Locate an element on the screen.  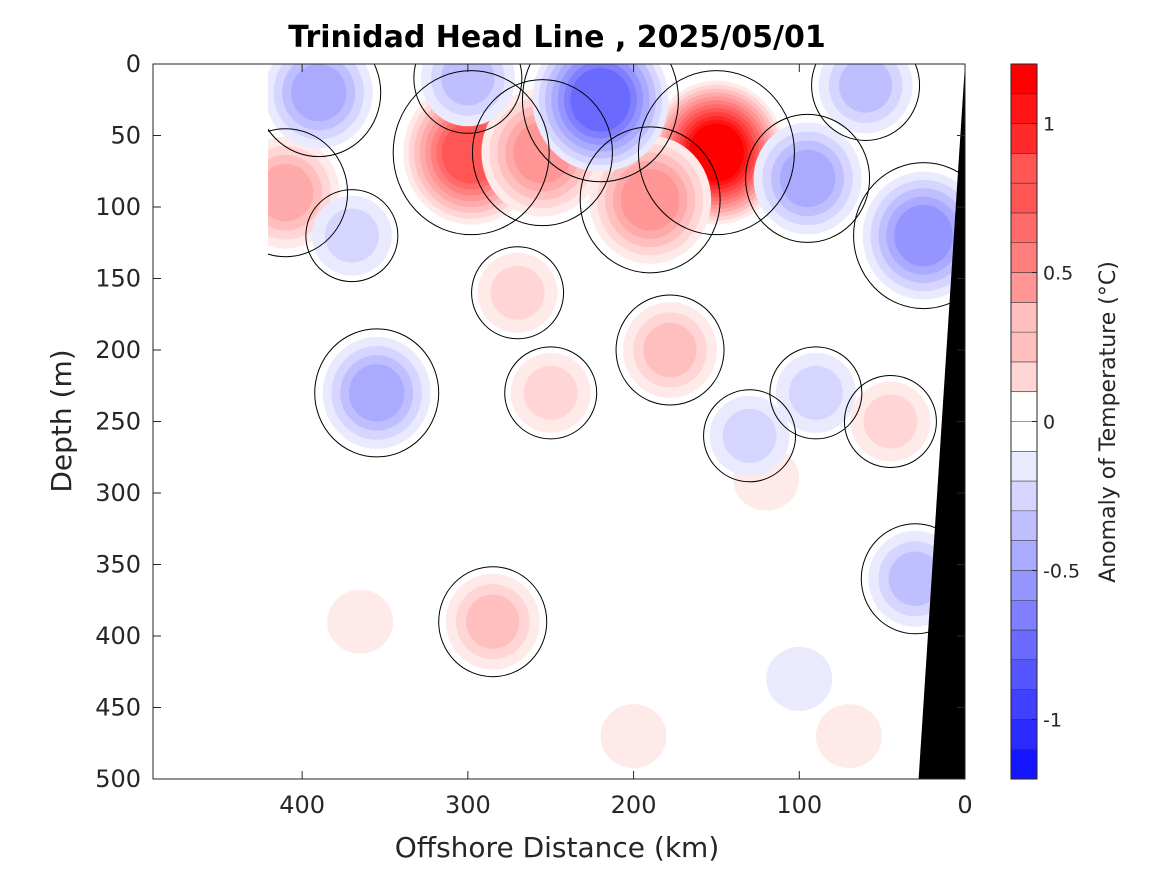
y-tick-label-300: 300 is located at coordinates (118, 493).